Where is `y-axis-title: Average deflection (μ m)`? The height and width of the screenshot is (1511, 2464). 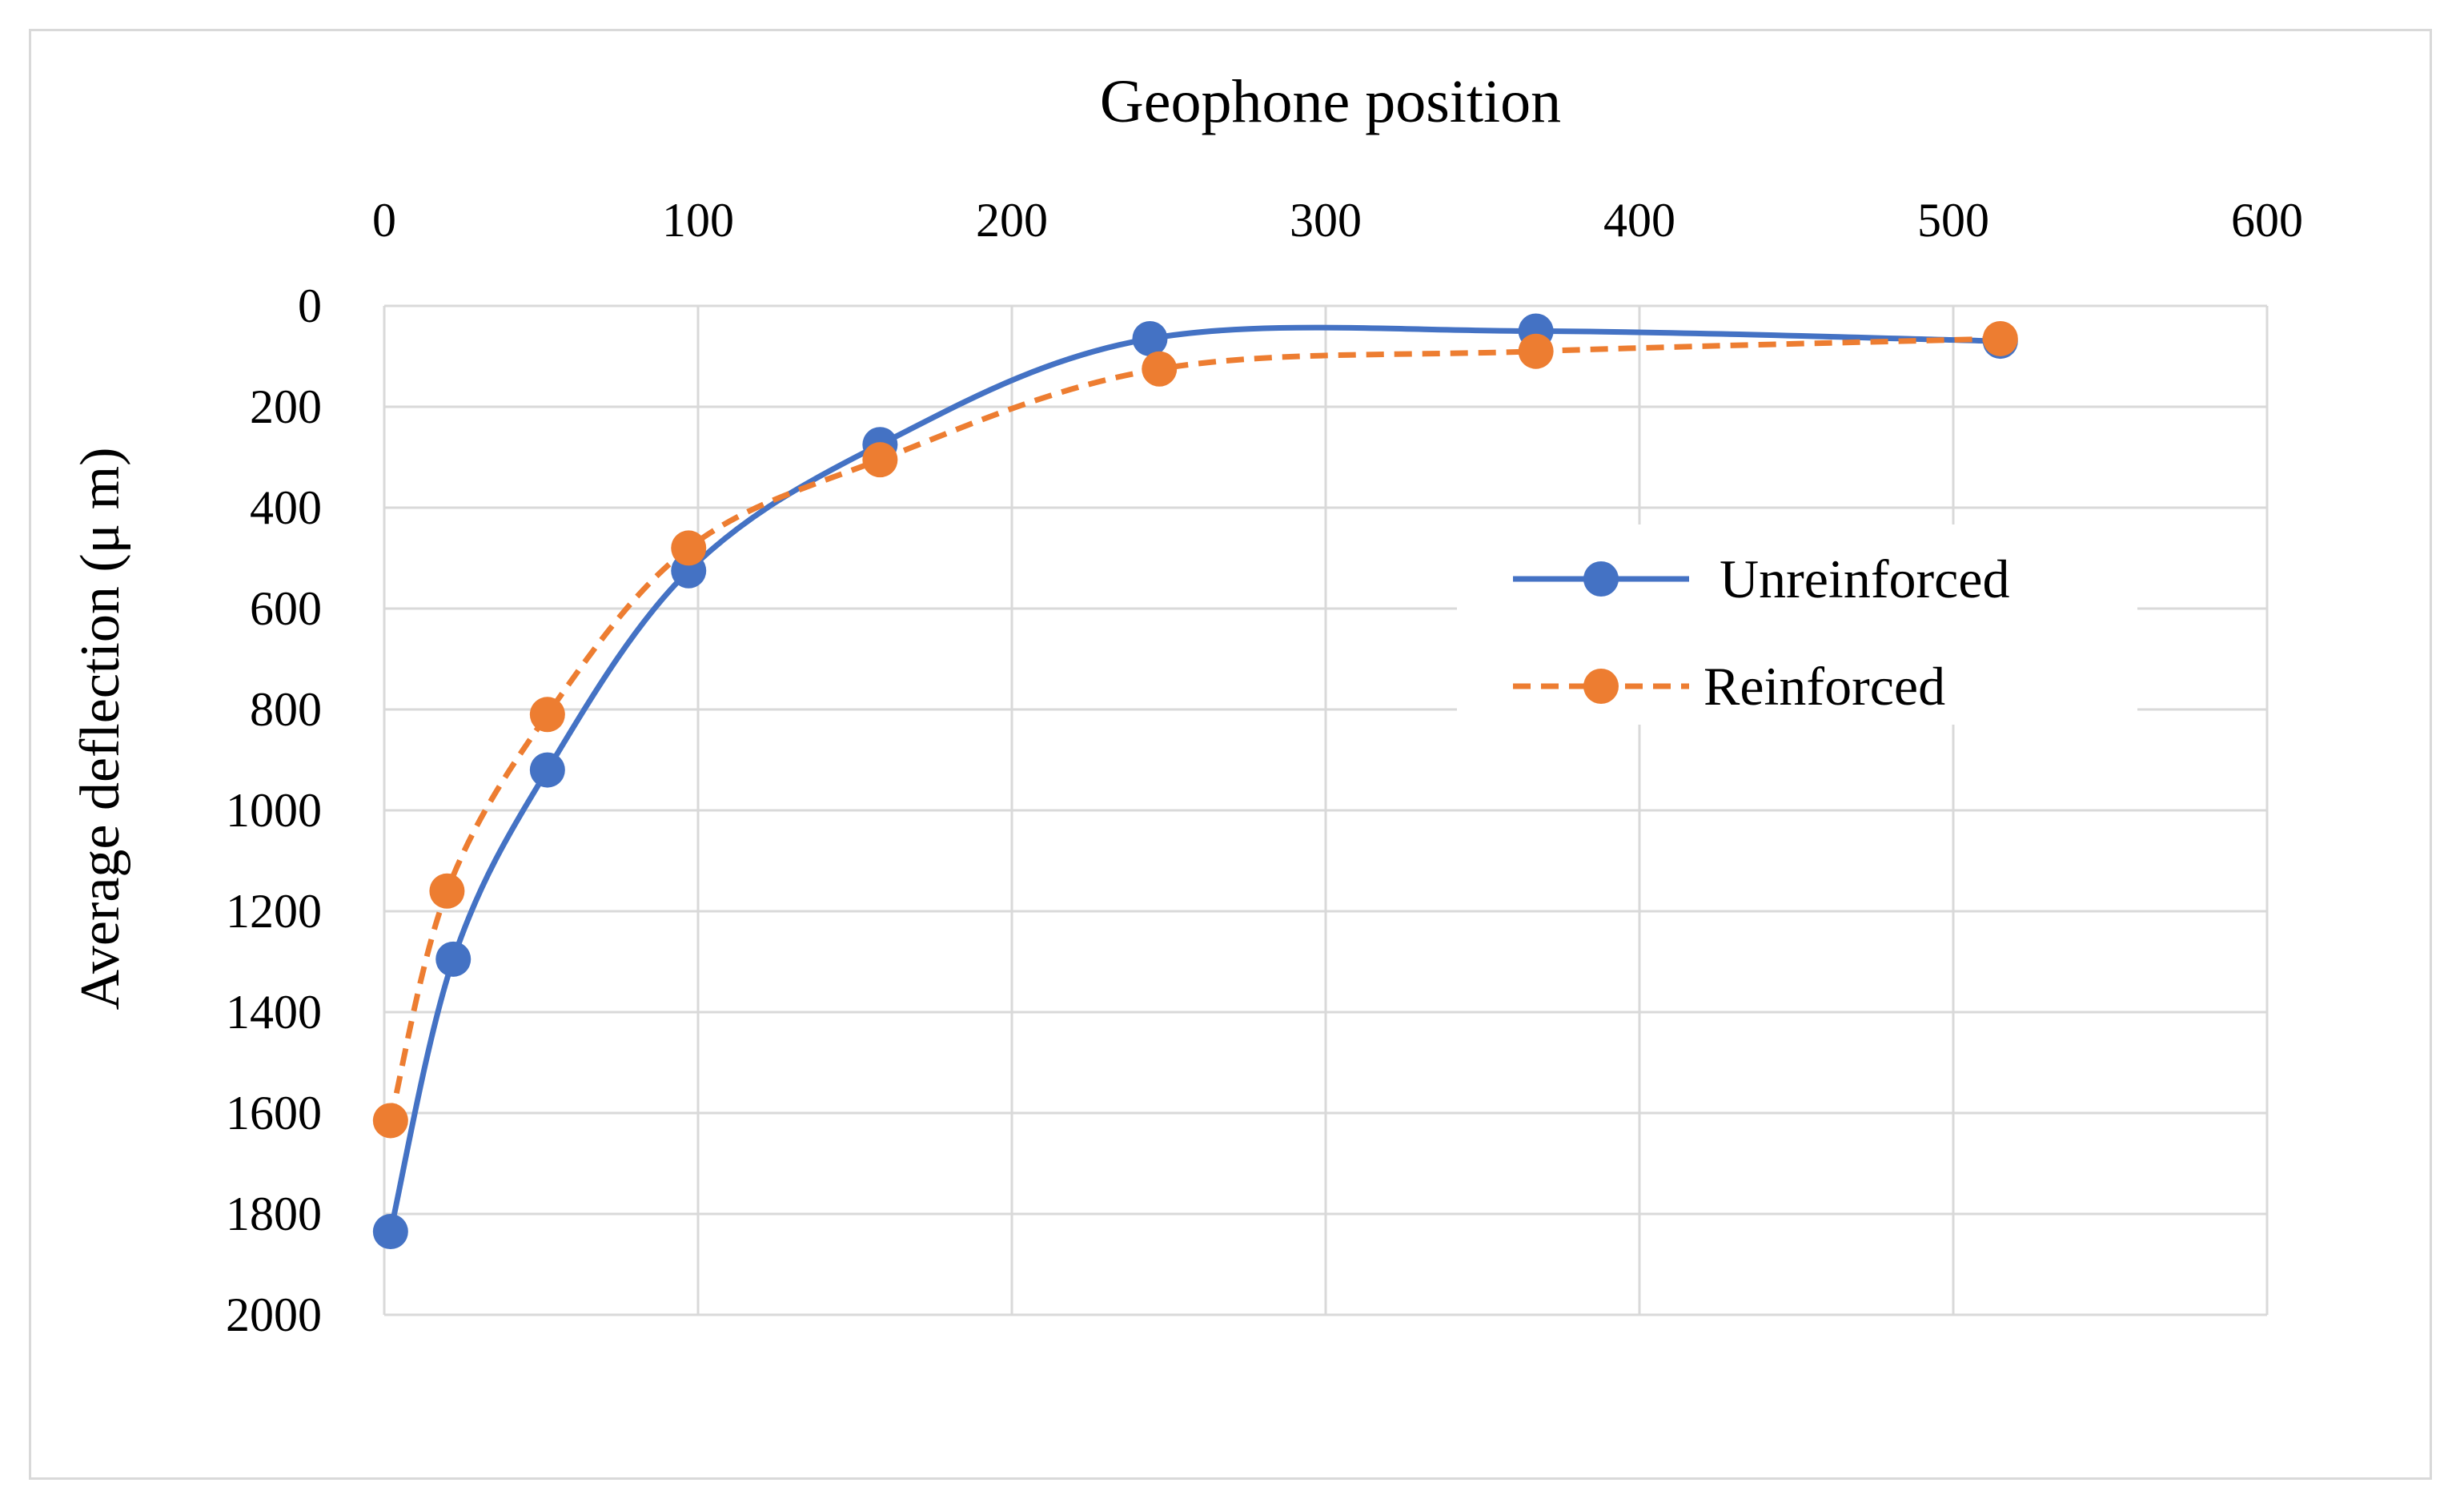 y-axis-title: Average deflection (μ m) is located at coordinates (100, 730).